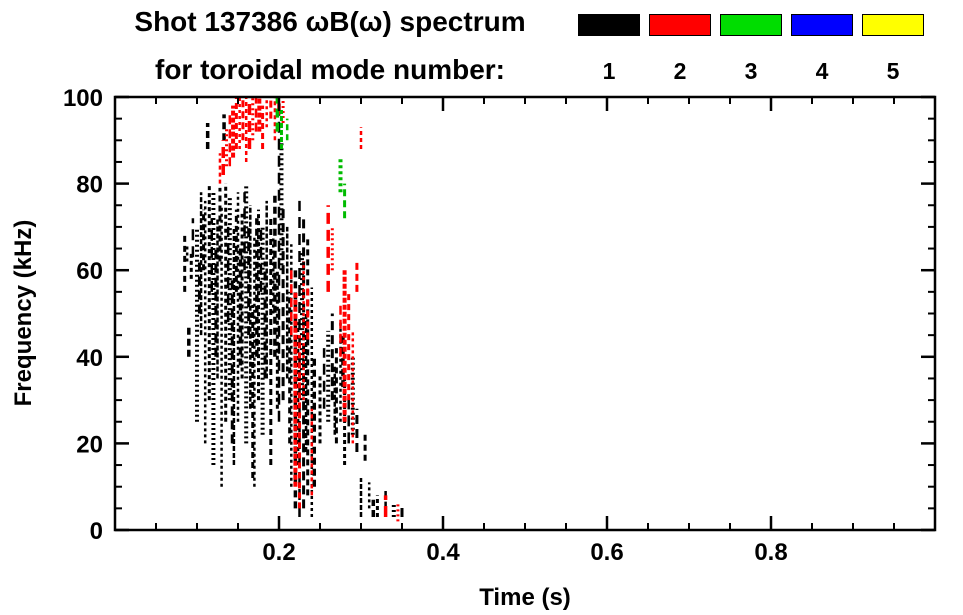 The width and height of the screenshot is (963, 615). What do you see at coordinates (23, 313) in the screenshot?
I see `y-axis-title: Frequency (kHz)` at bounding box center [23, 313].